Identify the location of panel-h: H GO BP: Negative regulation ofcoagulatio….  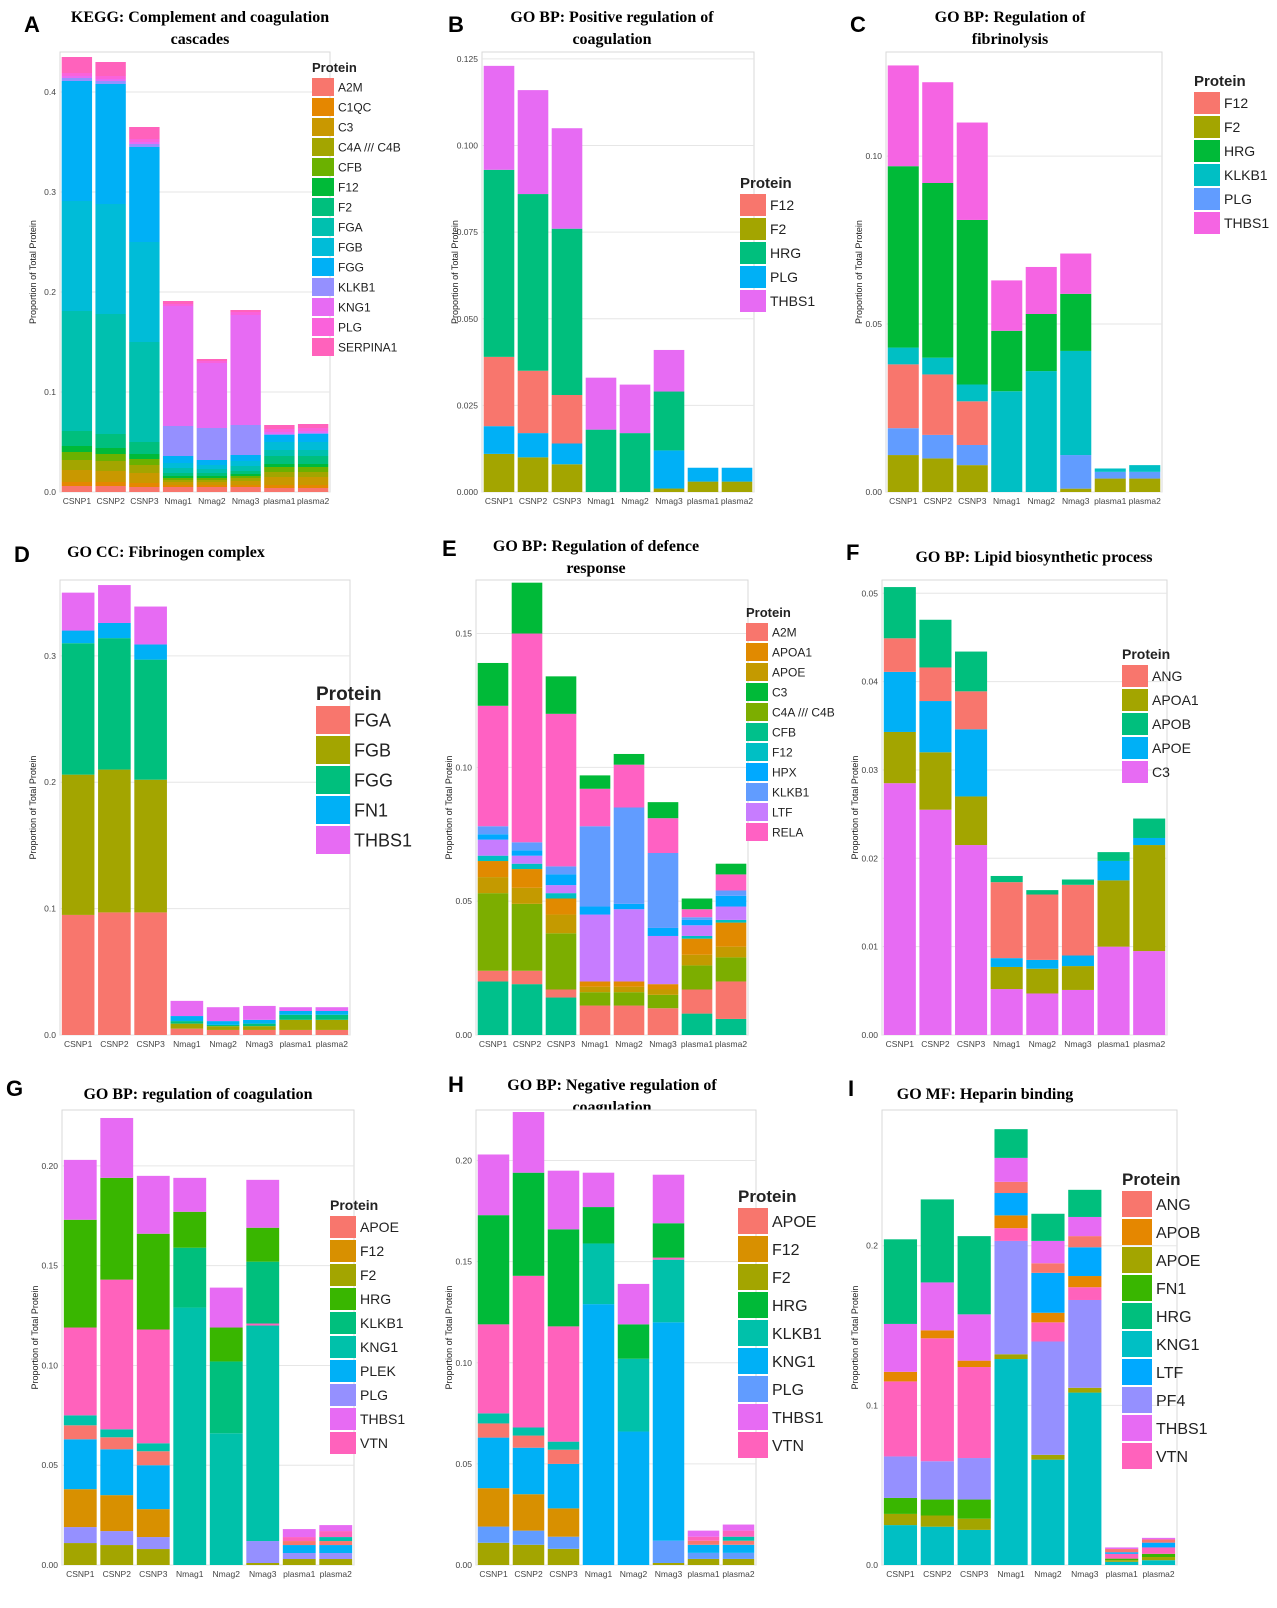
(634, 1325).